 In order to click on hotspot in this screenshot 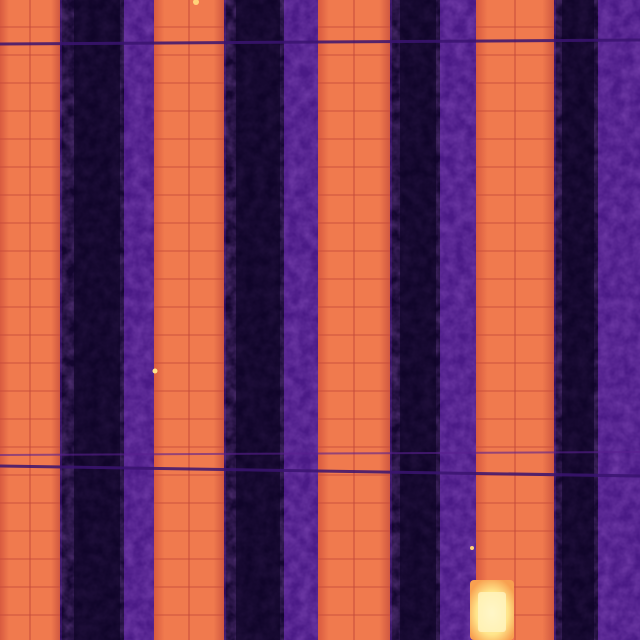, I will do `click(492, 610)`.